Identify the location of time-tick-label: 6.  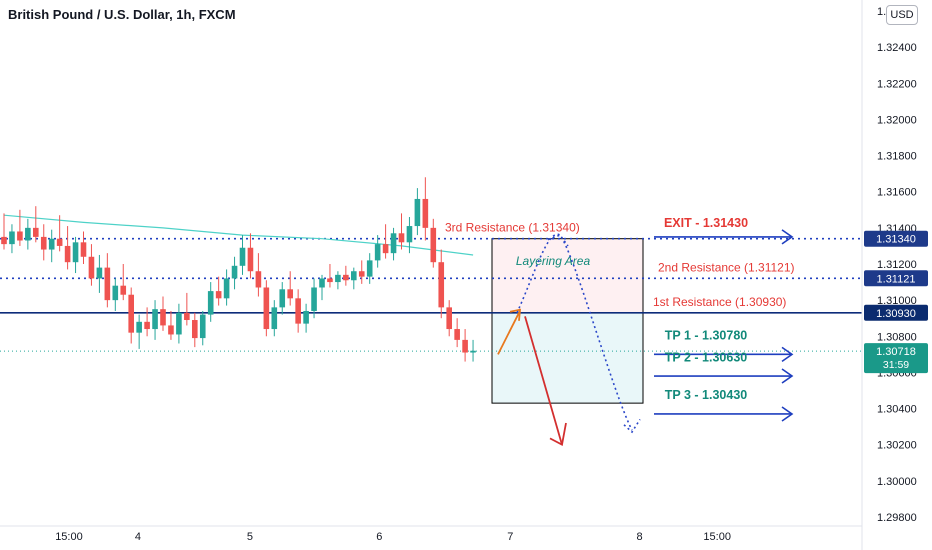
(379, 537).